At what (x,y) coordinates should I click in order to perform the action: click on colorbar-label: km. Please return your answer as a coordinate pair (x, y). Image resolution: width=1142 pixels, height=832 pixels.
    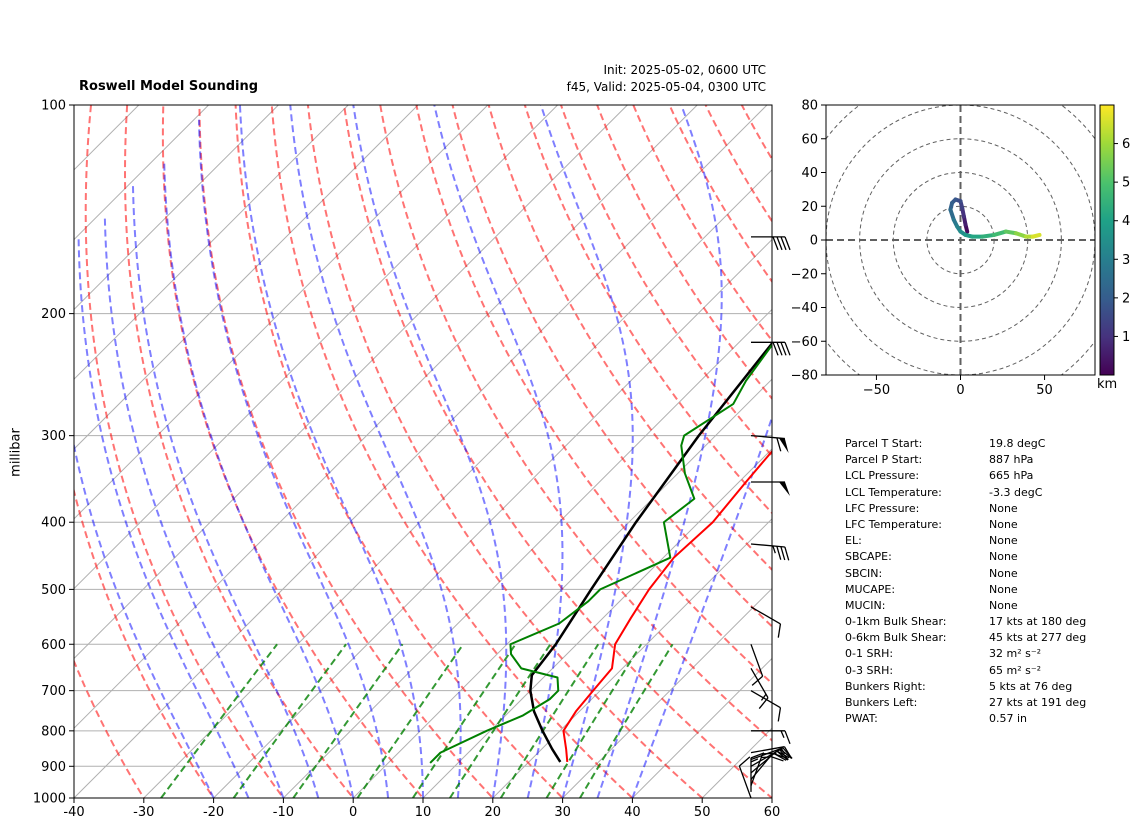
    Looking at the image, I should click on (1107, 384).